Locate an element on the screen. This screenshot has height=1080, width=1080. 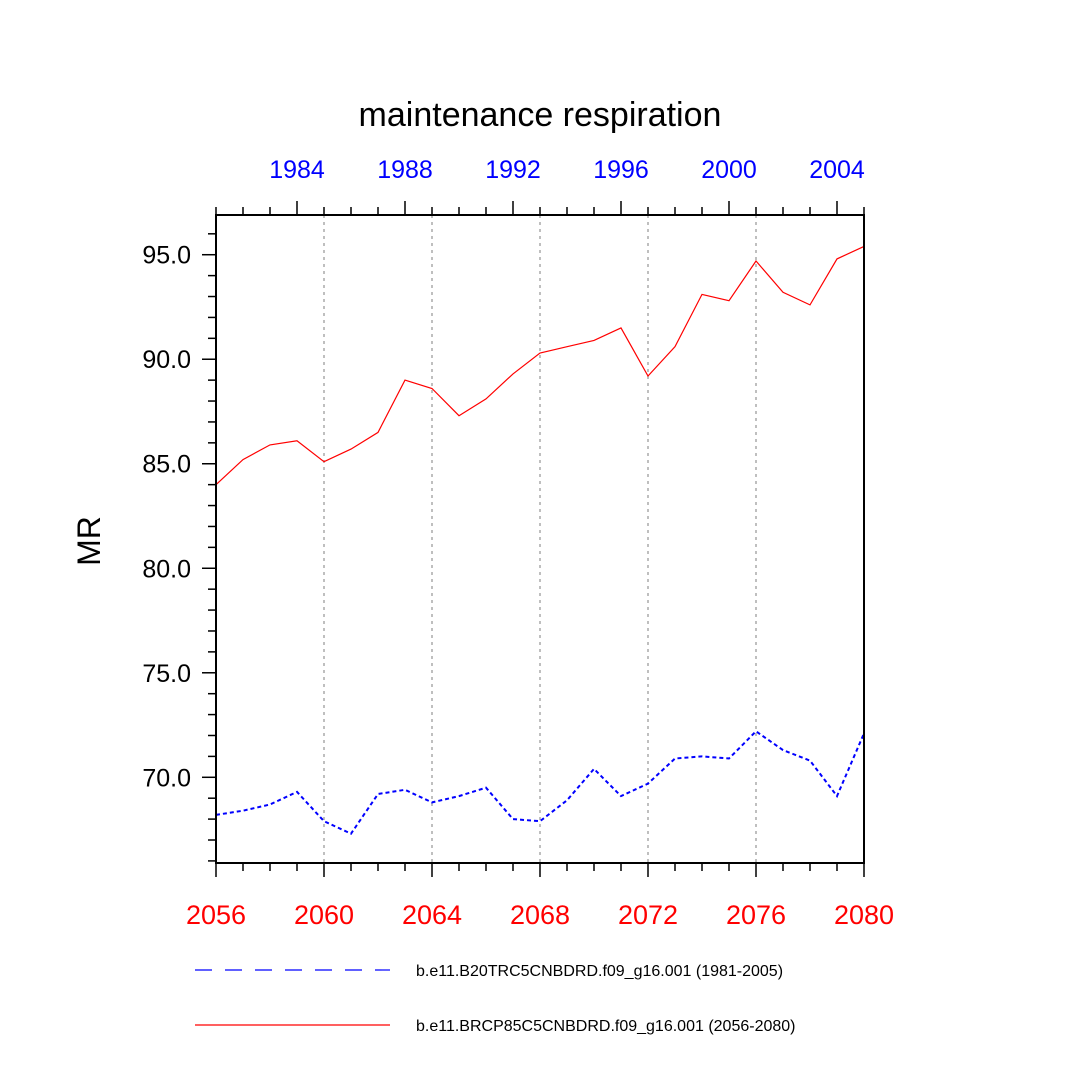
x-top-tick-label: 2004 is located at coordinates (837, 170).